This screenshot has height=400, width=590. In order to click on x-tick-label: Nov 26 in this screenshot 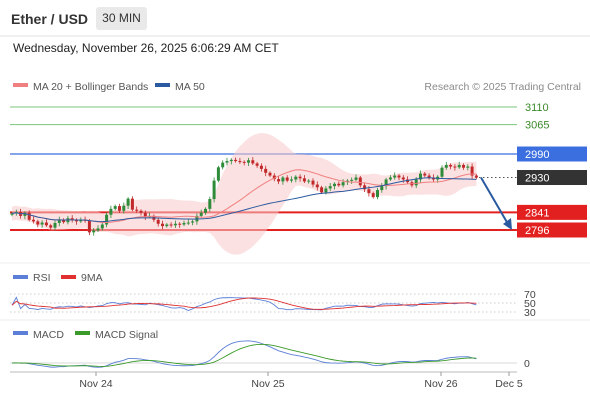, I will do `click(440, 384)`.